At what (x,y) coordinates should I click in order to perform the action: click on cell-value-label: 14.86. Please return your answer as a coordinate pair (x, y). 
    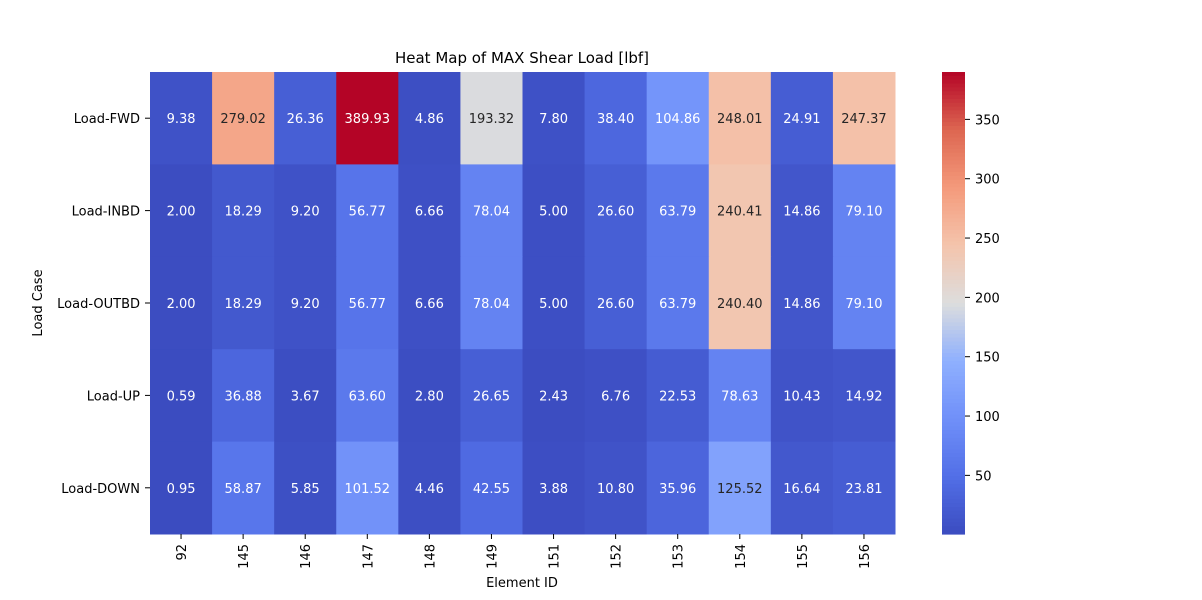
    Looking at the image, I should click on (801, 212).